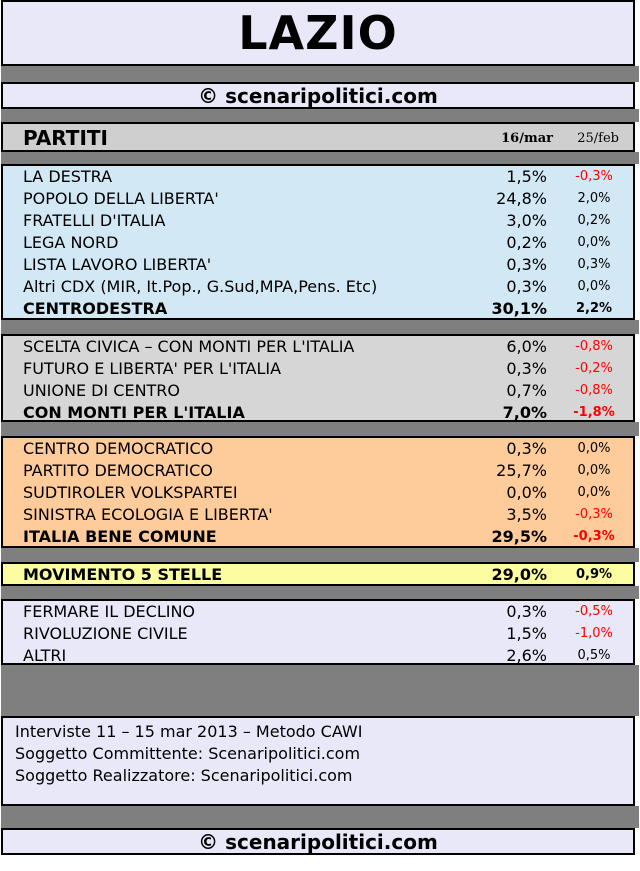 This screenshot has width=640, height=871. I want to click on table-row: POPOLO DELLA LIBERTA' 24,8% 2,0%, so click(318, 199).